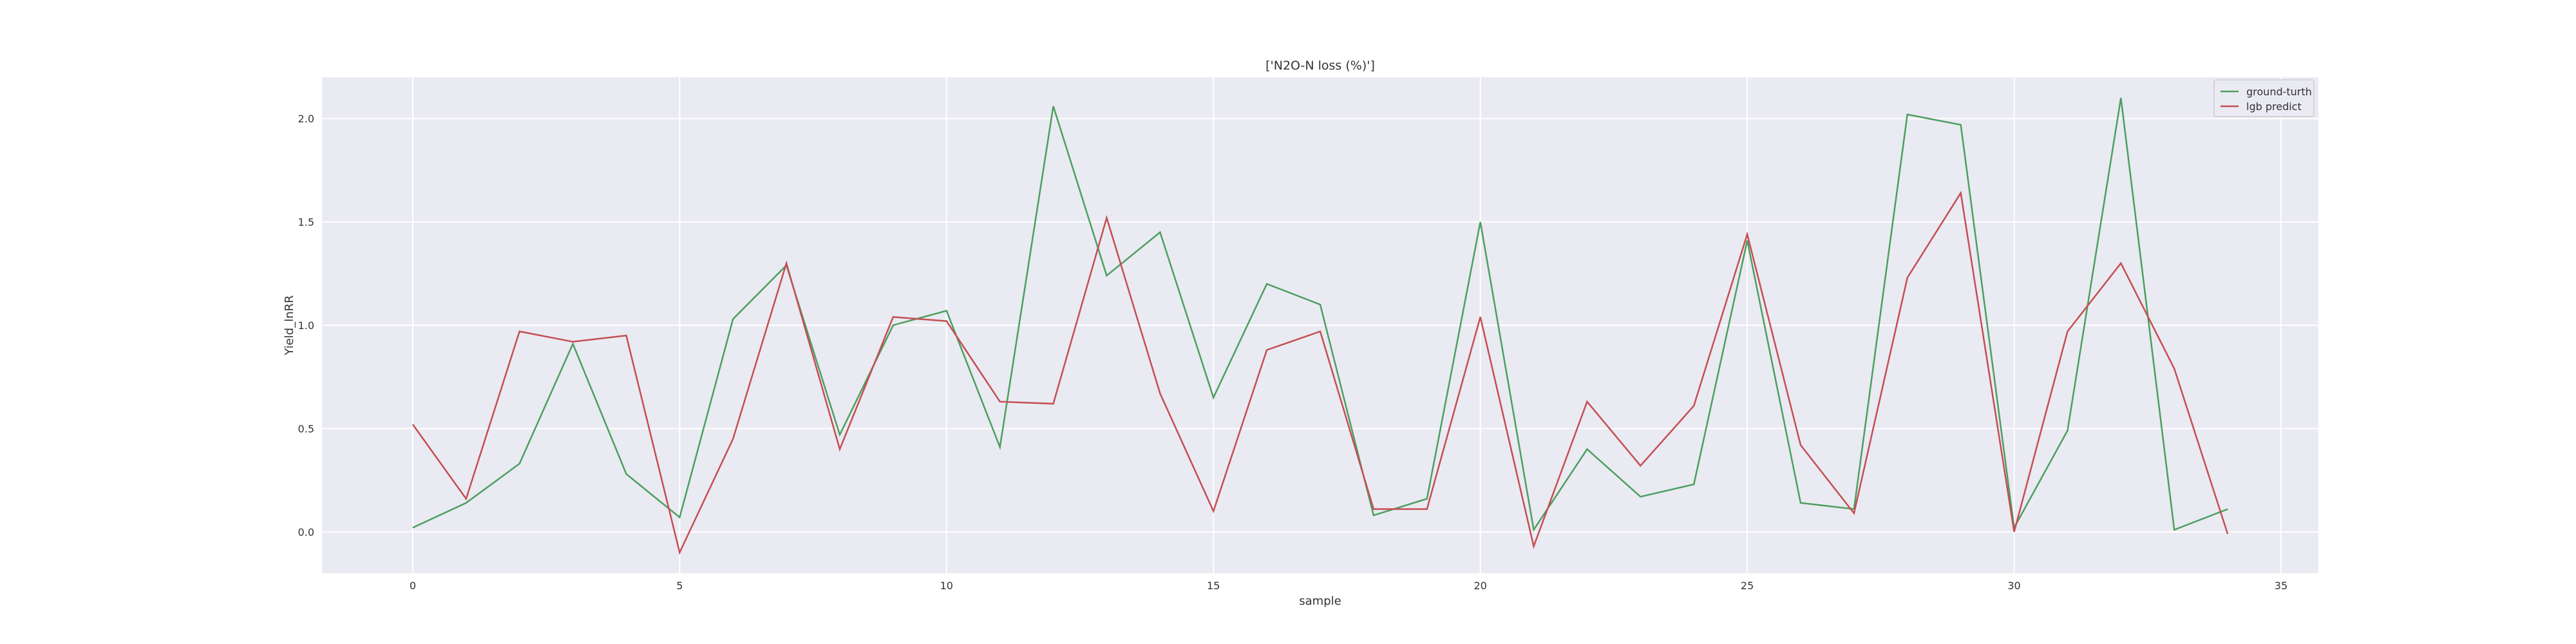  Describe the element at coordinates (413, 586) in the screenshot. I see `x-tick-label: 0` at that location.